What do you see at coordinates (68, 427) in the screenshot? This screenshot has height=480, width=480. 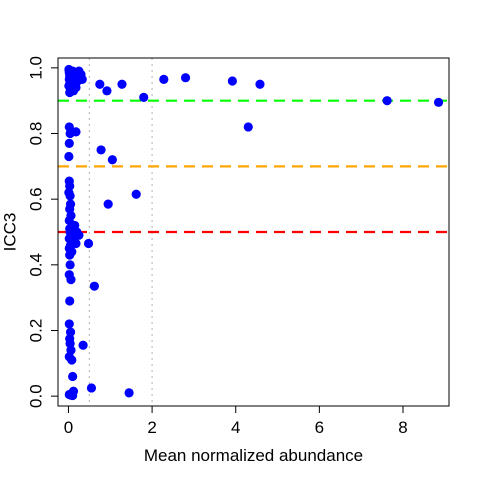 I see `x-tick-label: 0` at bounding box center [68, 427].